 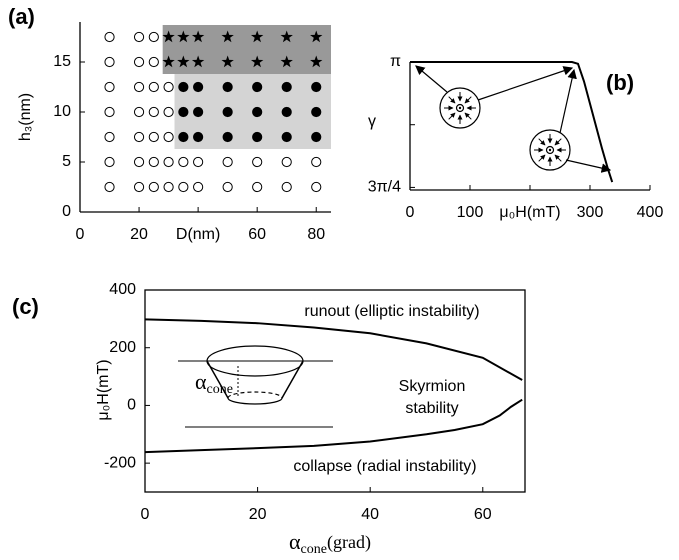 What do you see at coordinates (66, 161) in the screenshot?
I see `y-tick-label: 5` at bounding box center [66, 161].